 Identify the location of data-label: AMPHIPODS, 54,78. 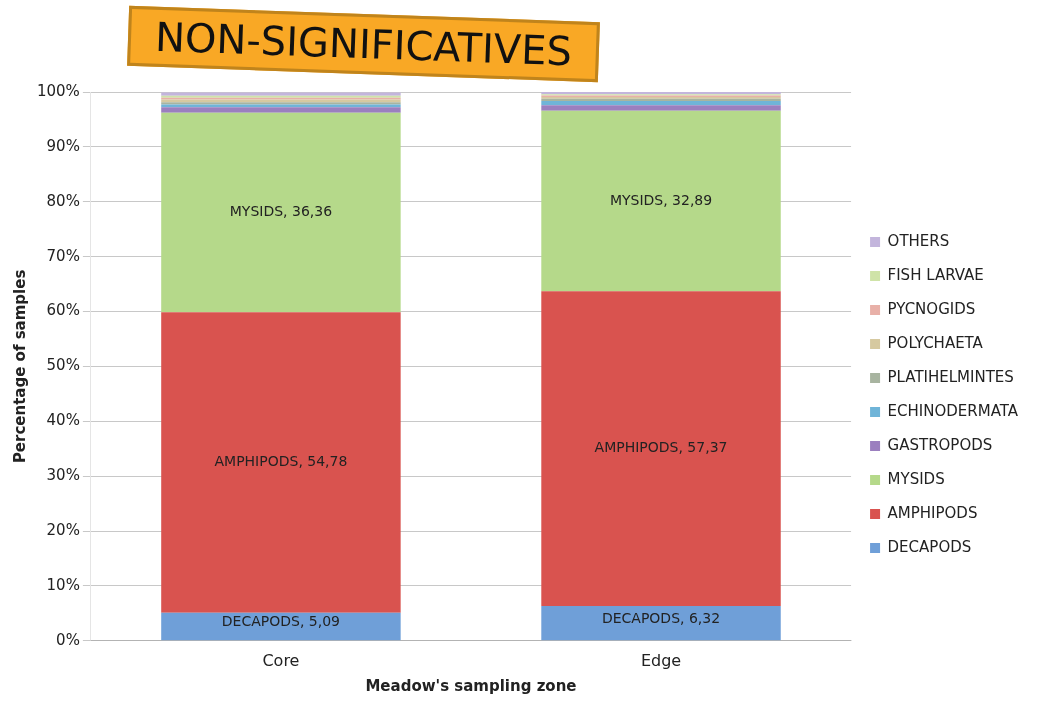
(281, 461).